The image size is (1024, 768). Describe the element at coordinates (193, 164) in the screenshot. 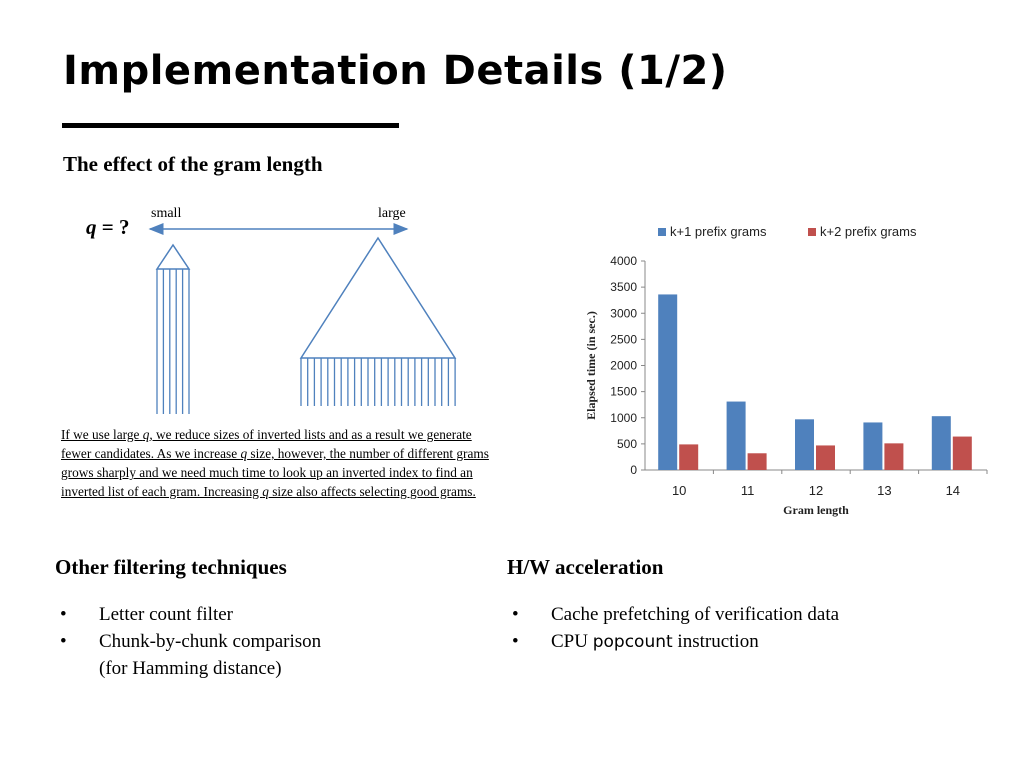

I see `section-subtitle: The effect of the gram length` at that location.